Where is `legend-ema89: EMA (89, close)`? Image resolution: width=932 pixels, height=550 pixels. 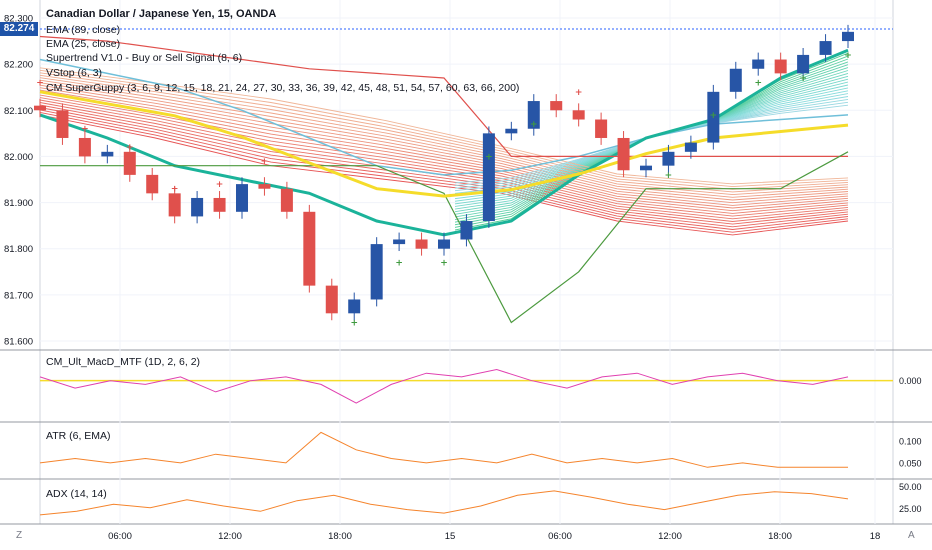 legend-ema89: EMA (89, close) is located at coordinates (83, 30).